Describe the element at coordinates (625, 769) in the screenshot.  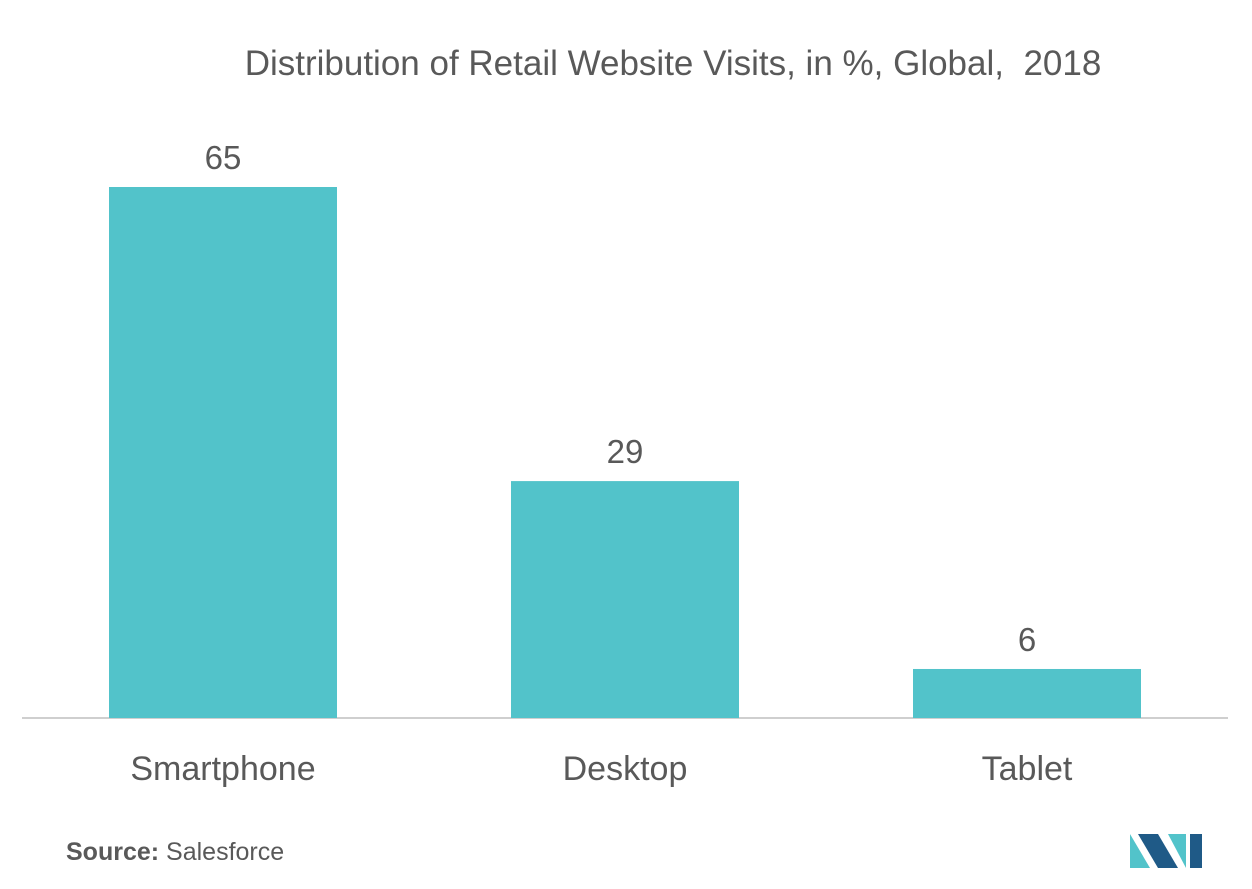
I see `category-label-desktop: Desktop` at that location.